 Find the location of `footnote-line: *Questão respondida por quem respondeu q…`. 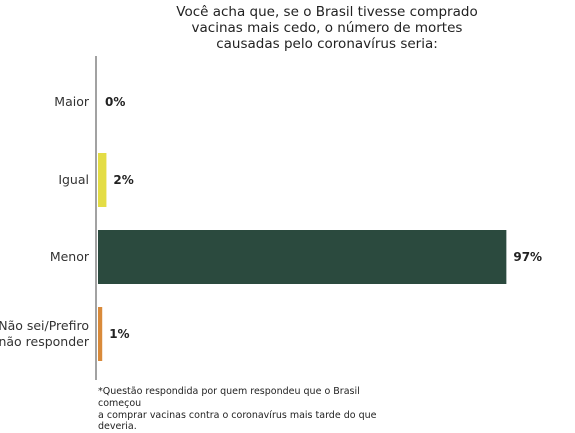

footnote-line: *Questão respondida por quem respondeu q… is located at coordinates (229, 397).